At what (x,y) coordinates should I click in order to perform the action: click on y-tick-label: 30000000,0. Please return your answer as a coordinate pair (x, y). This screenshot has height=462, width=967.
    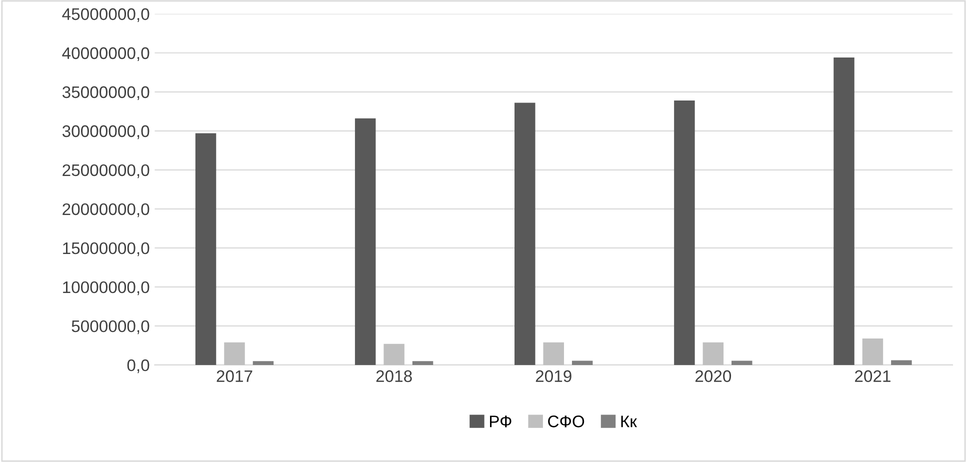
    Looking at the image, I should click on (106, 132).